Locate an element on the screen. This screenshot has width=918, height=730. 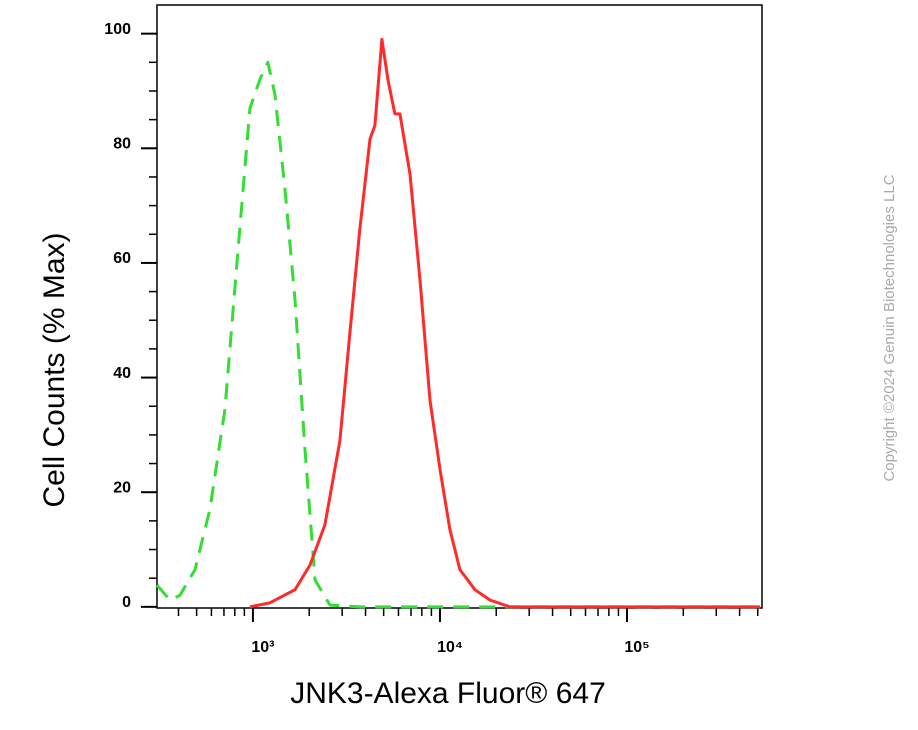
y-tick-label: 0 is located at coordinates (126, 602).